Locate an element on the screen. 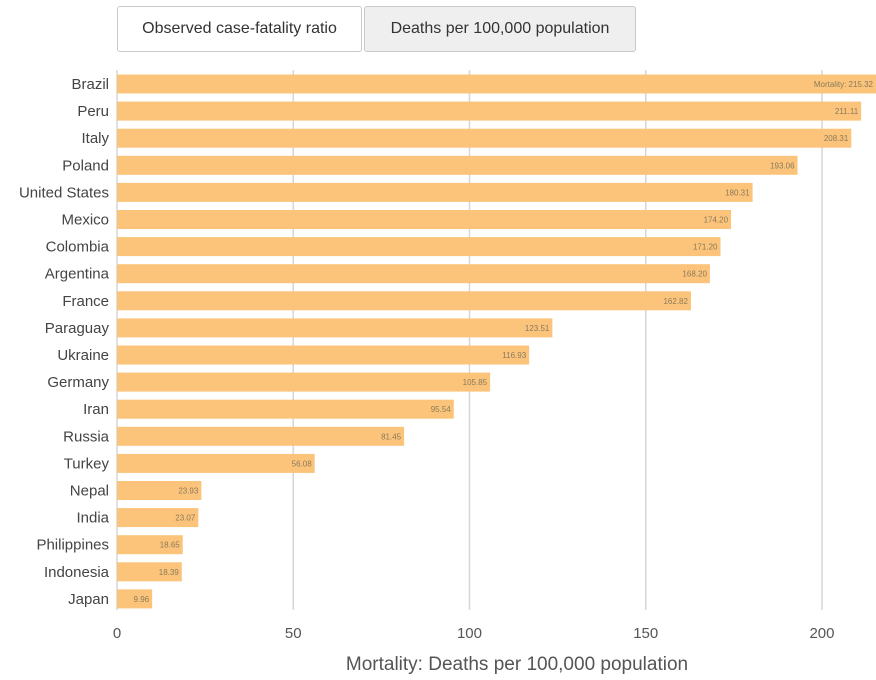 Image resolution: width=876 pixels, height=680 pixels. bar-indonesia is located at coordinates (149, 572).